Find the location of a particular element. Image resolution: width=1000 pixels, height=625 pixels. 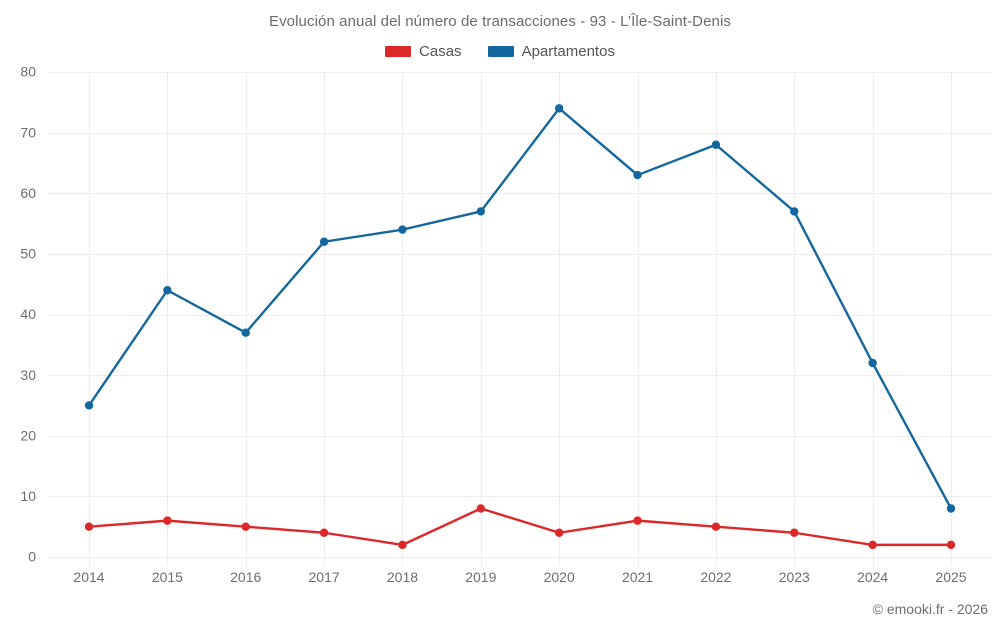

x-axis-tick-label: 2023 is located at coordinates (794, 577).